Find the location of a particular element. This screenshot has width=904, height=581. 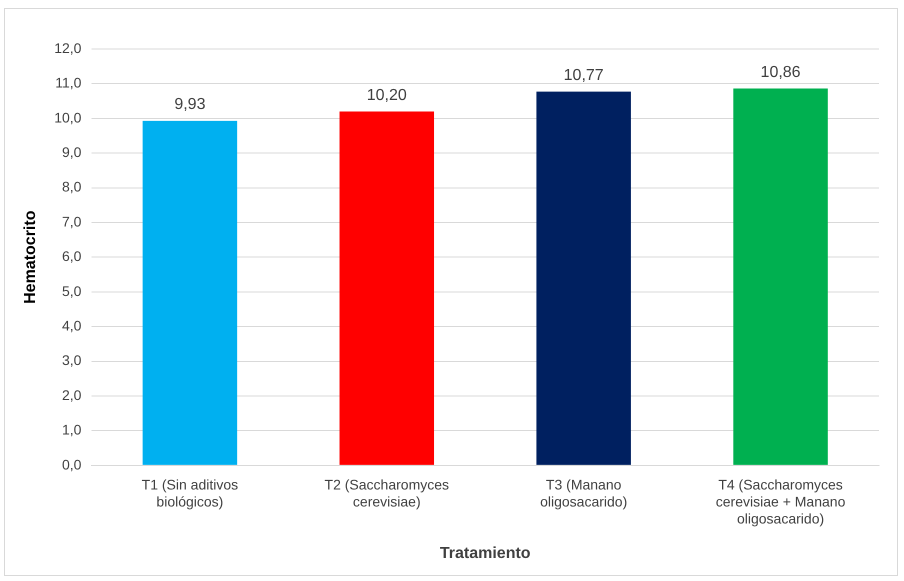

y-tick-label: 1,0 is located at coordinates (72, 430).